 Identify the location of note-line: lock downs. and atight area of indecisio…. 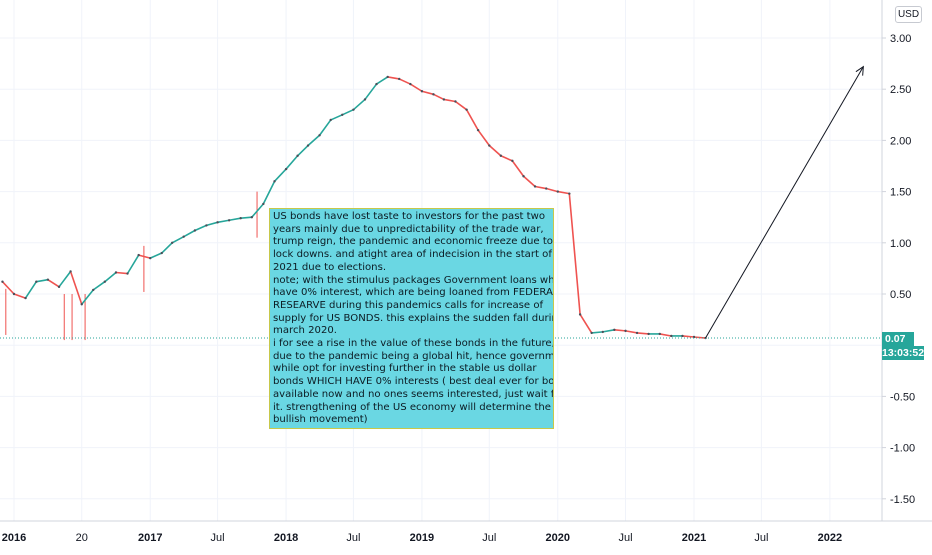
(412, 255).